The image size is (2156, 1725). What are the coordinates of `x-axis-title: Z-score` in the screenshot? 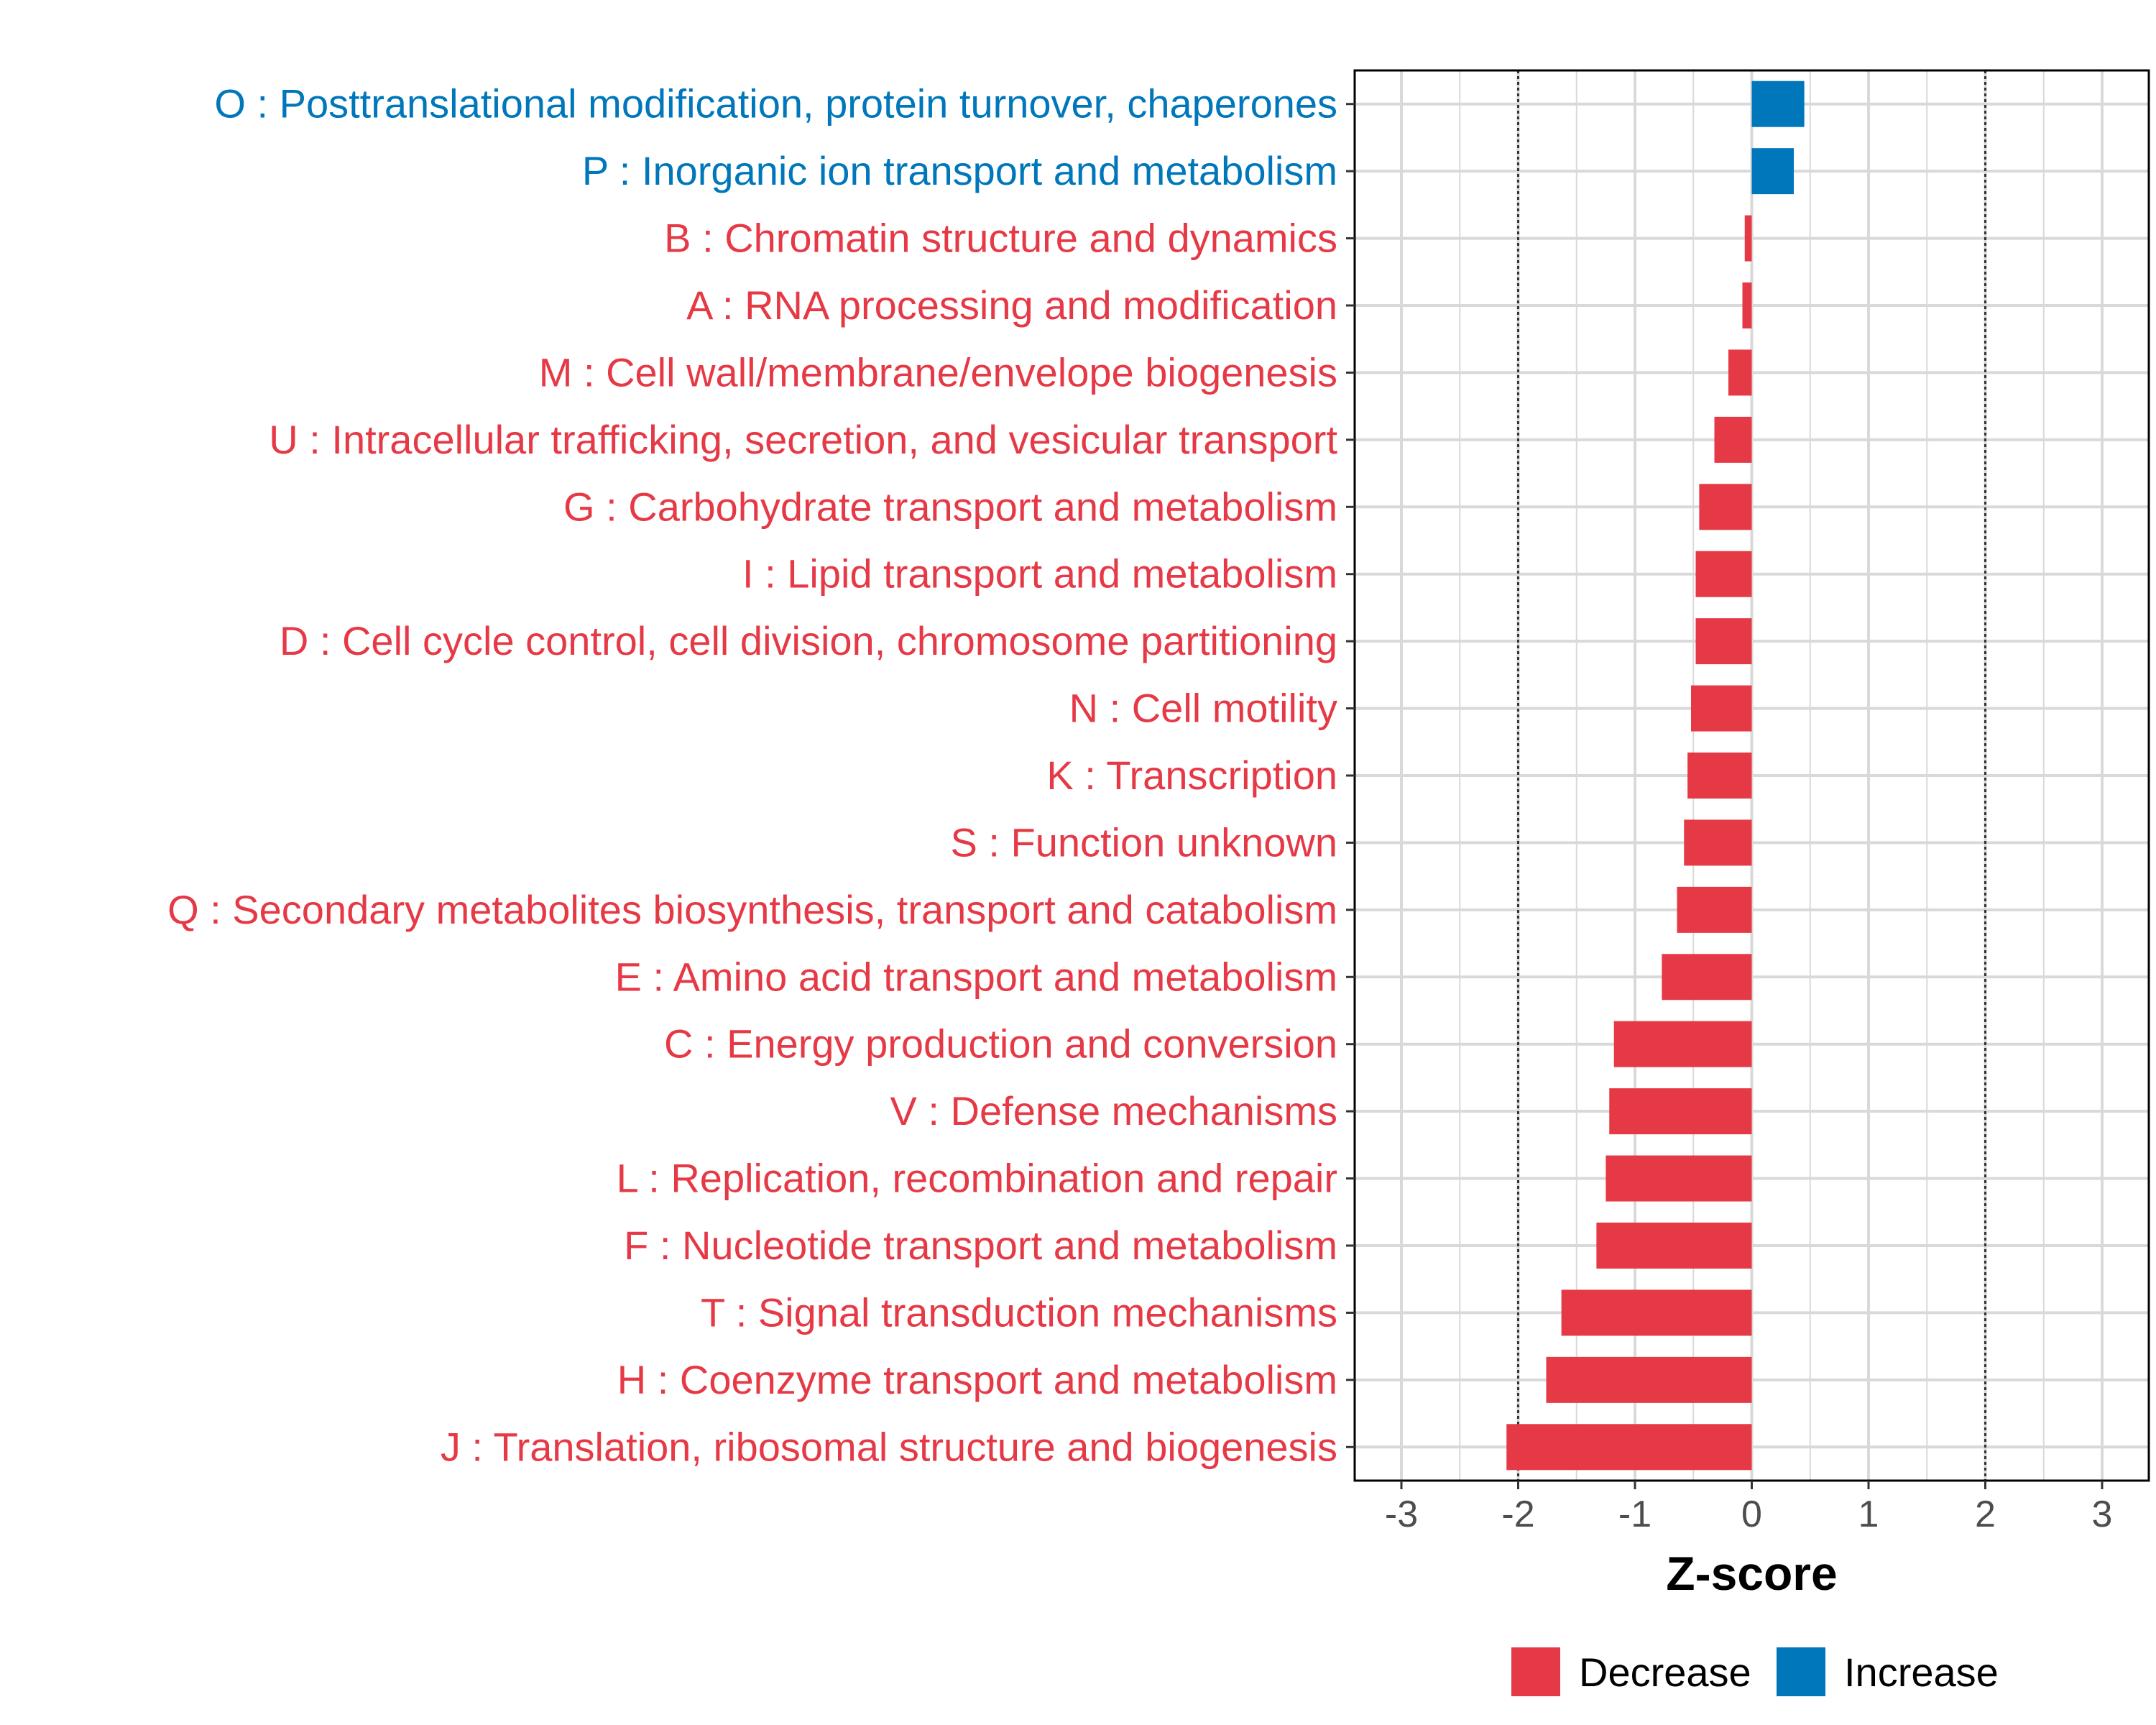 It's located at (1752, 1573).